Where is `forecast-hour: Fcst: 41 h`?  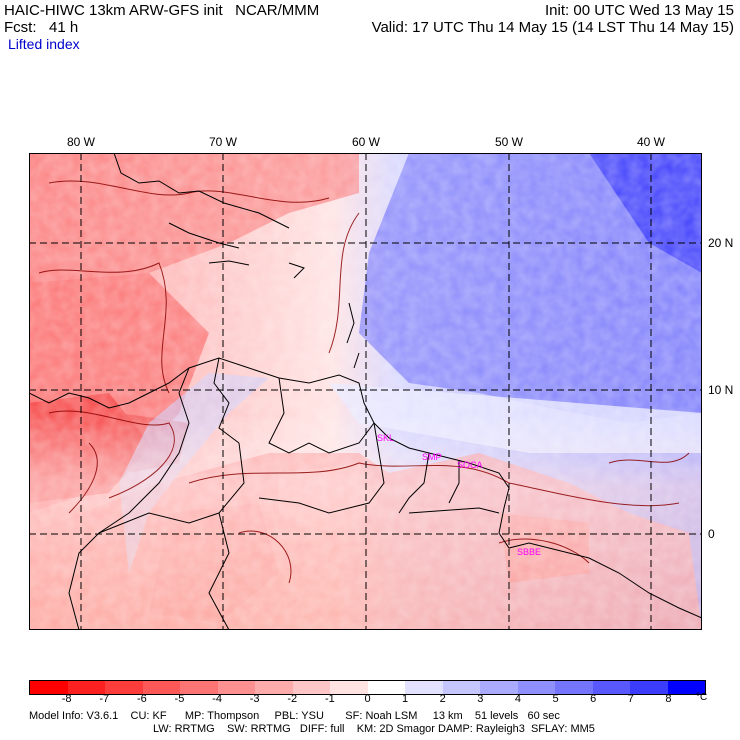 forecast-hour: Fcst: 41 h is located at coordinates (41, 27).